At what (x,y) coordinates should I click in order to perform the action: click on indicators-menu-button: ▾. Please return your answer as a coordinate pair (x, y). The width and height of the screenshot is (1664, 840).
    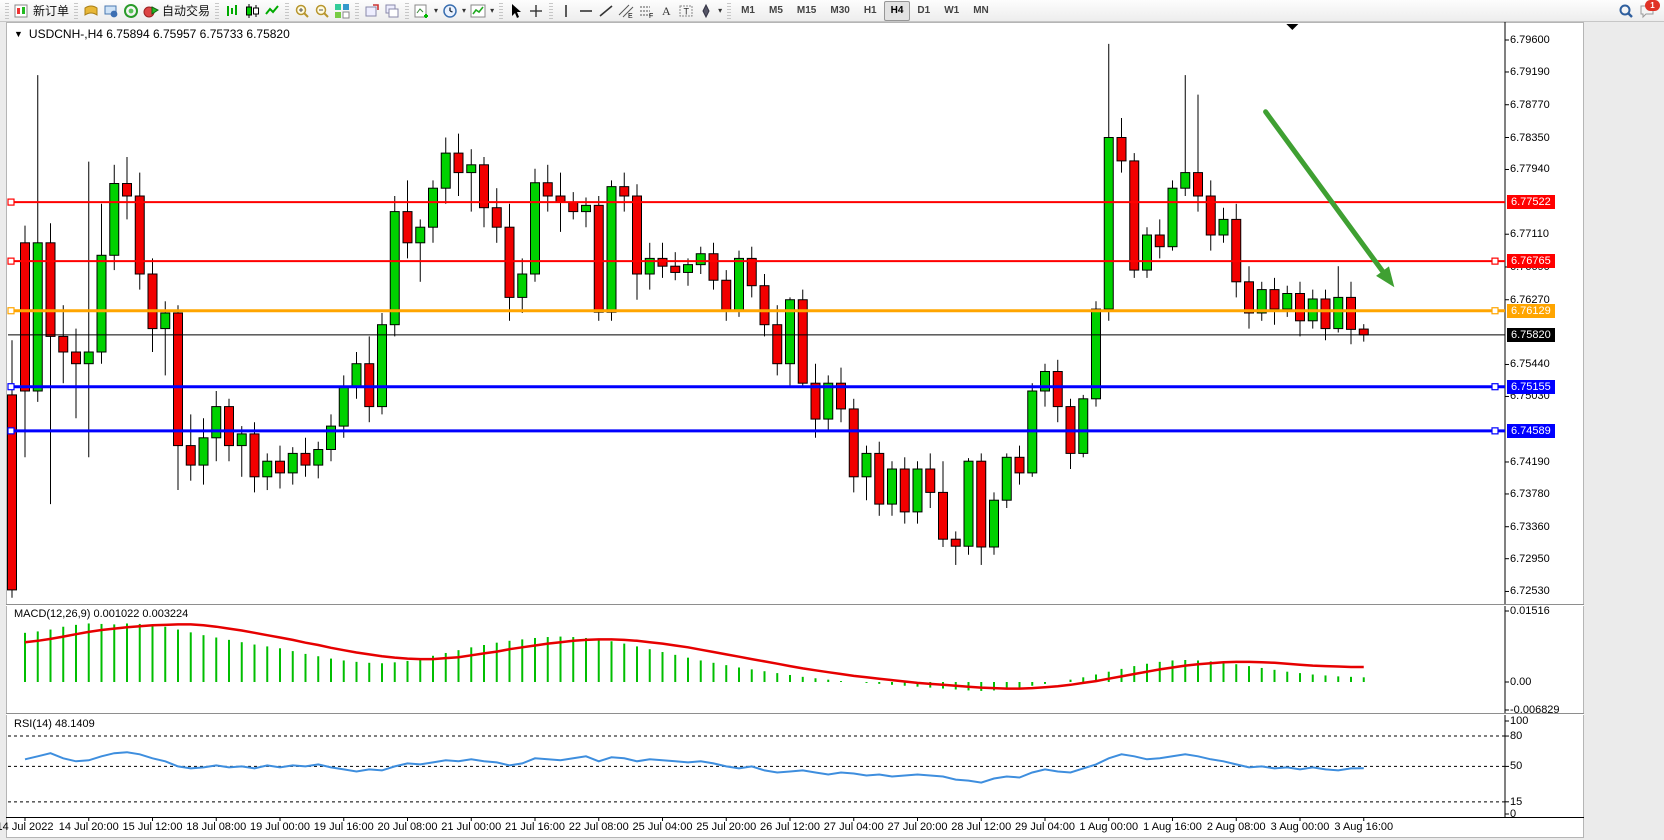
    Looking at the image, I should click on (482, 11).